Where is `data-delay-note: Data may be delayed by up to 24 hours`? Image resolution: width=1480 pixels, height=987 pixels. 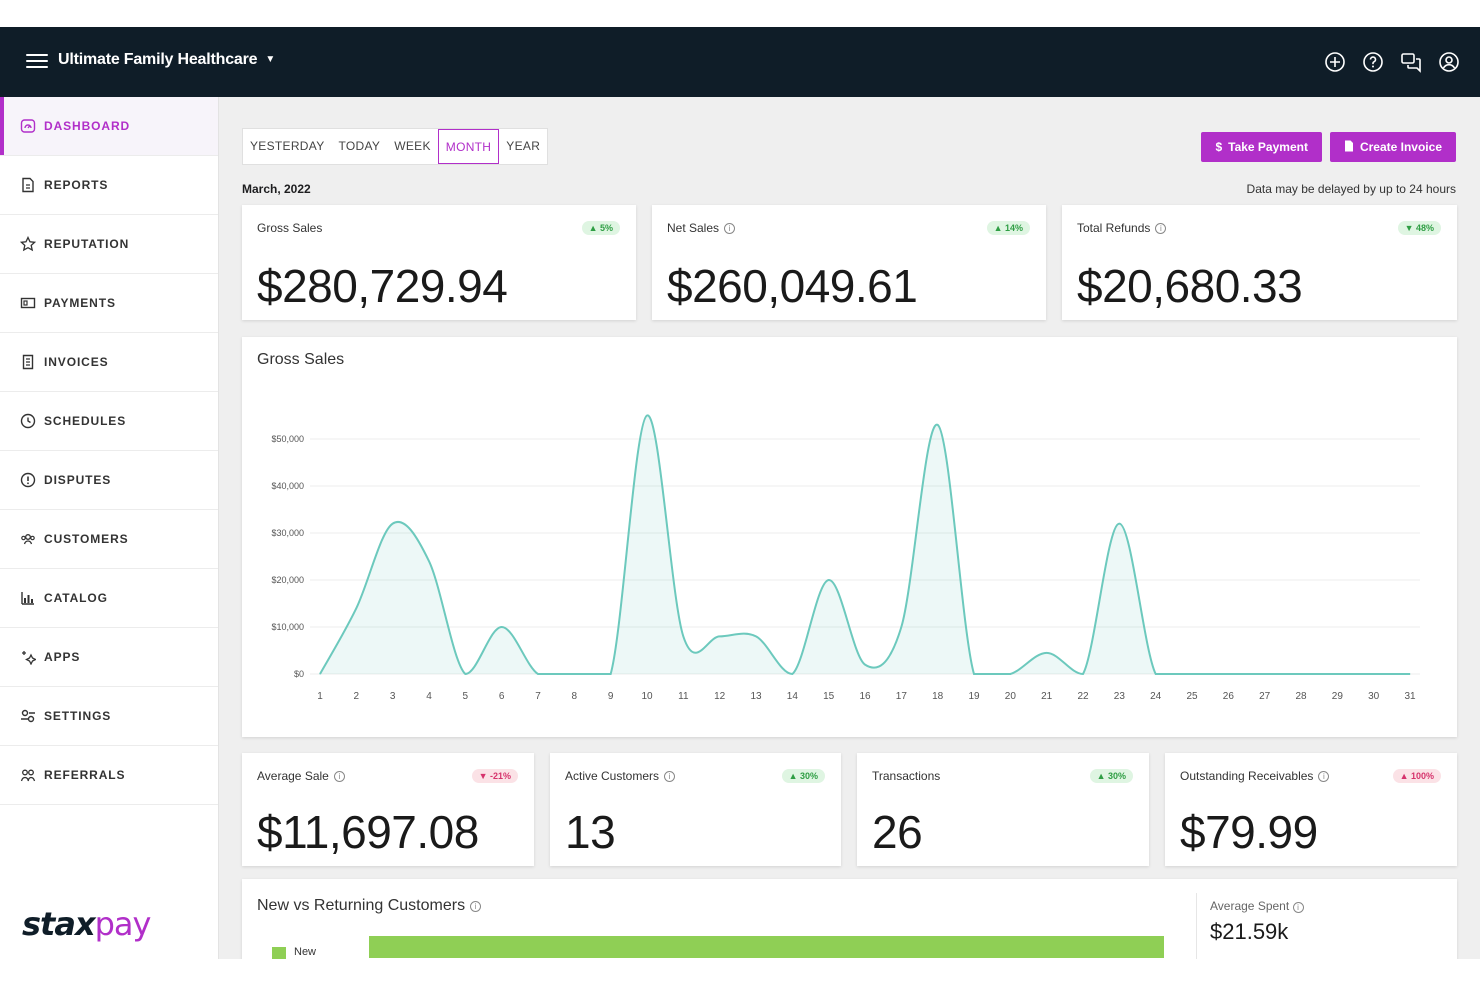 data-delay-note: Data may be delayed by up to 24 hours is located at coordinates (1351, 189).